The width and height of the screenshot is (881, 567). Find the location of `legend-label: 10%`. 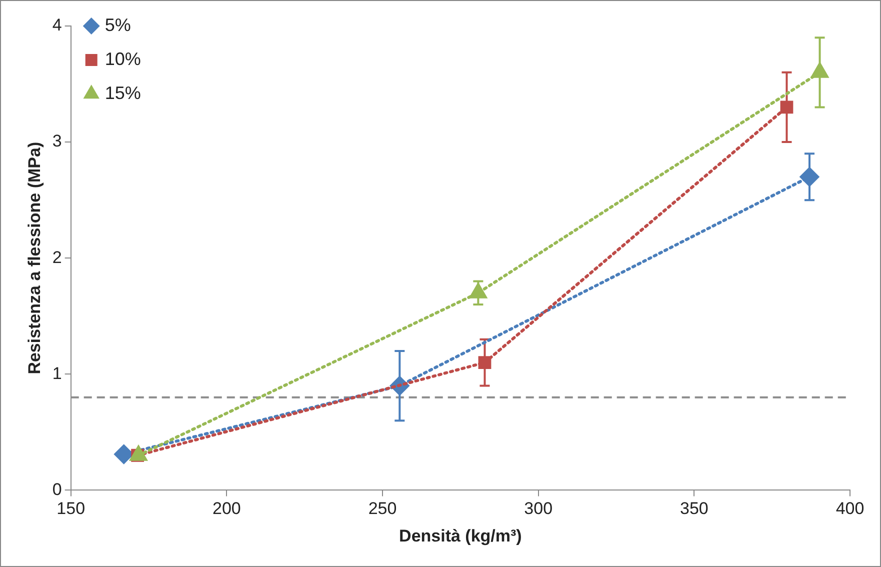

legend-label: 10% is located at coordinates (122, 58).